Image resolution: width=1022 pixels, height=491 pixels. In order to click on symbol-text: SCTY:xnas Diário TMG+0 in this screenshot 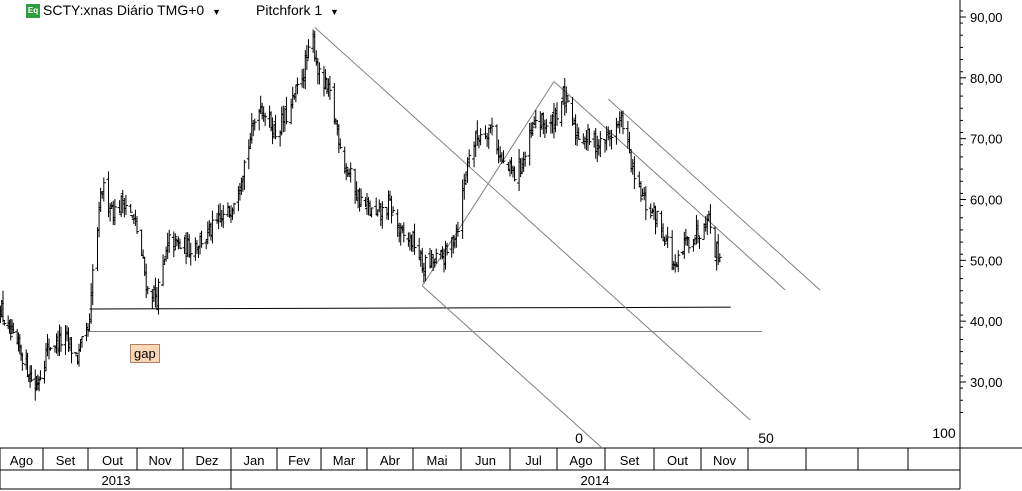, I will do `click(124, 10)`.